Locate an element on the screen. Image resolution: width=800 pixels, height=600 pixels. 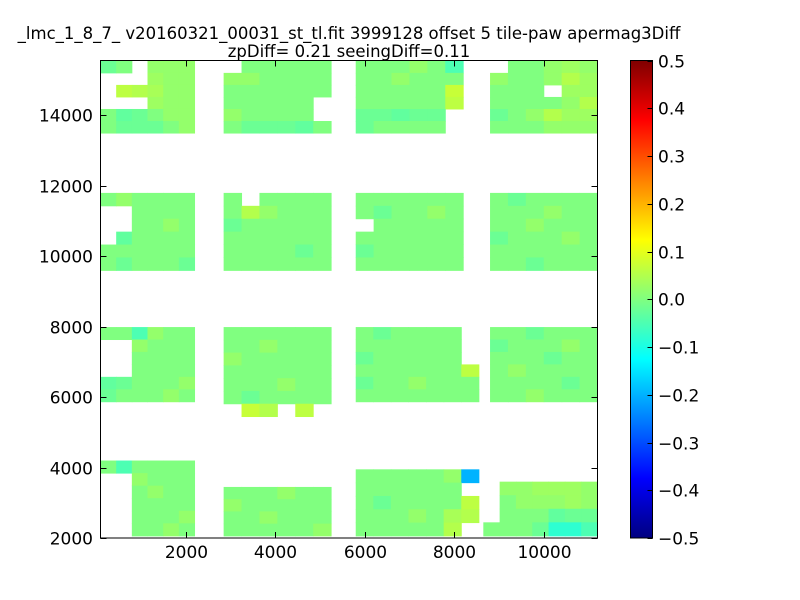
x-tick-label: 6000 is located at coordinates (365, 553).